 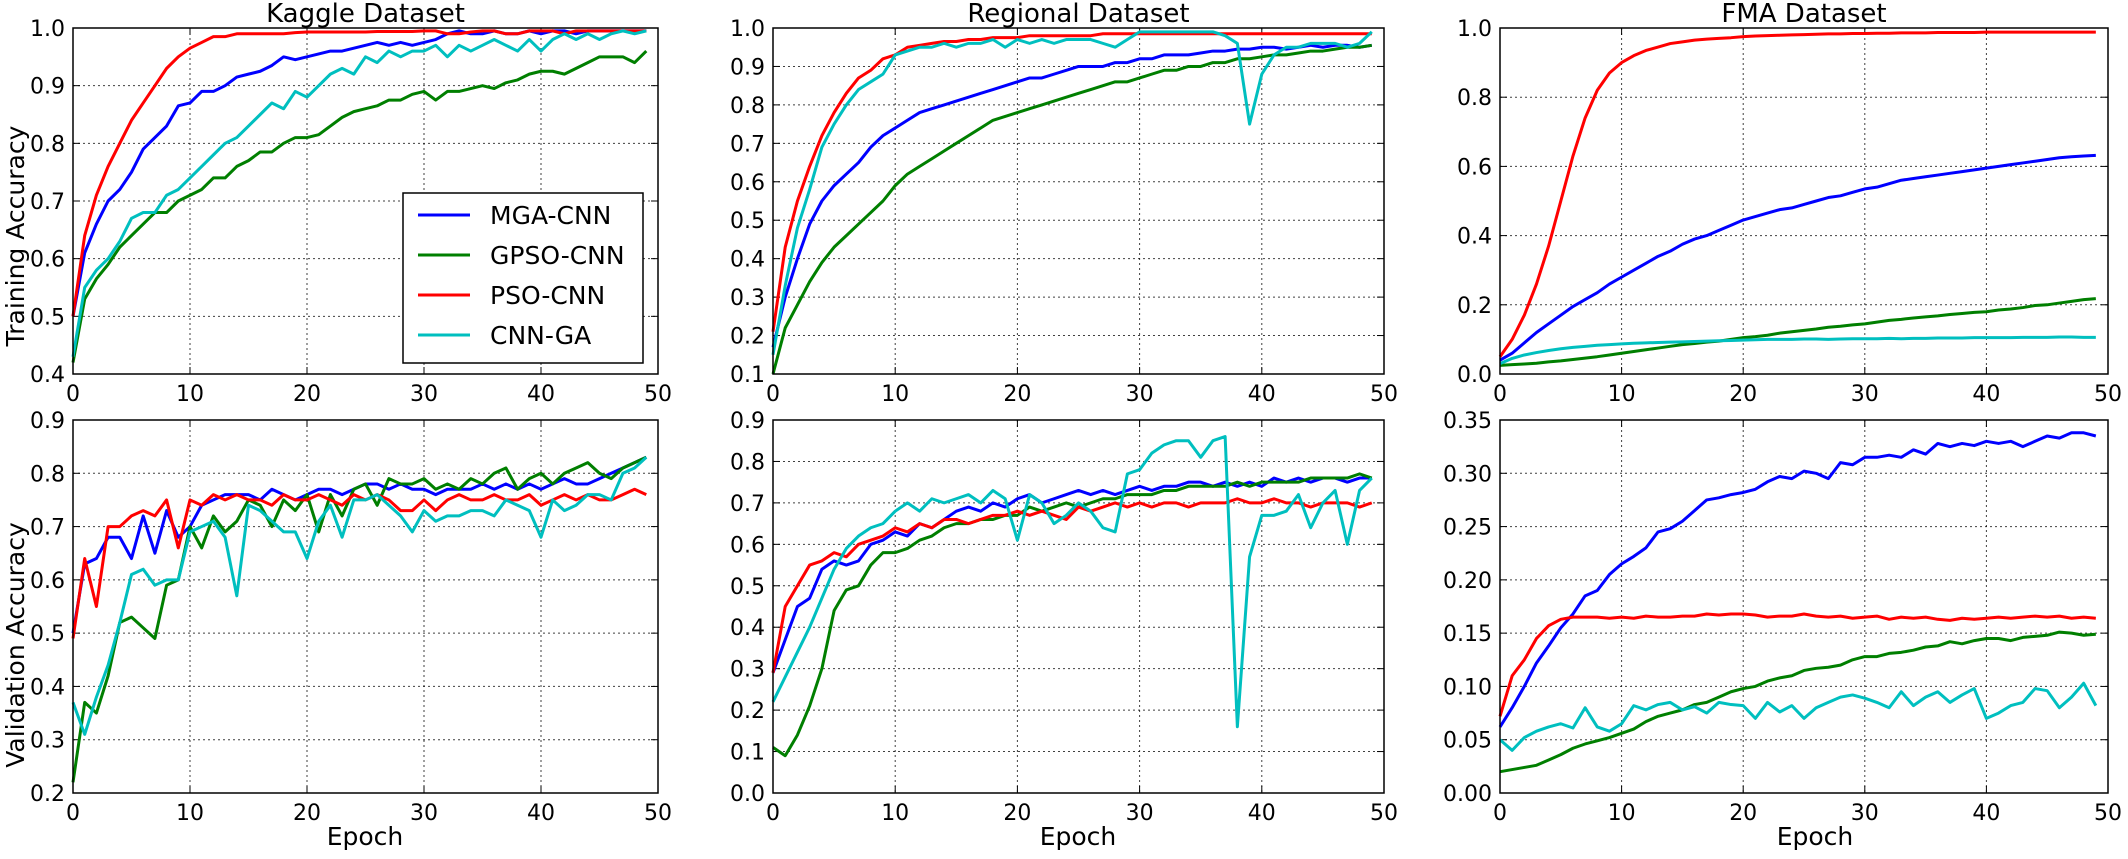 What do you see at coordinates (547, 295) in the screenshot?
I see `legend-label-pso-cnn: PSO-CNN` at bounding box center [547, 295].